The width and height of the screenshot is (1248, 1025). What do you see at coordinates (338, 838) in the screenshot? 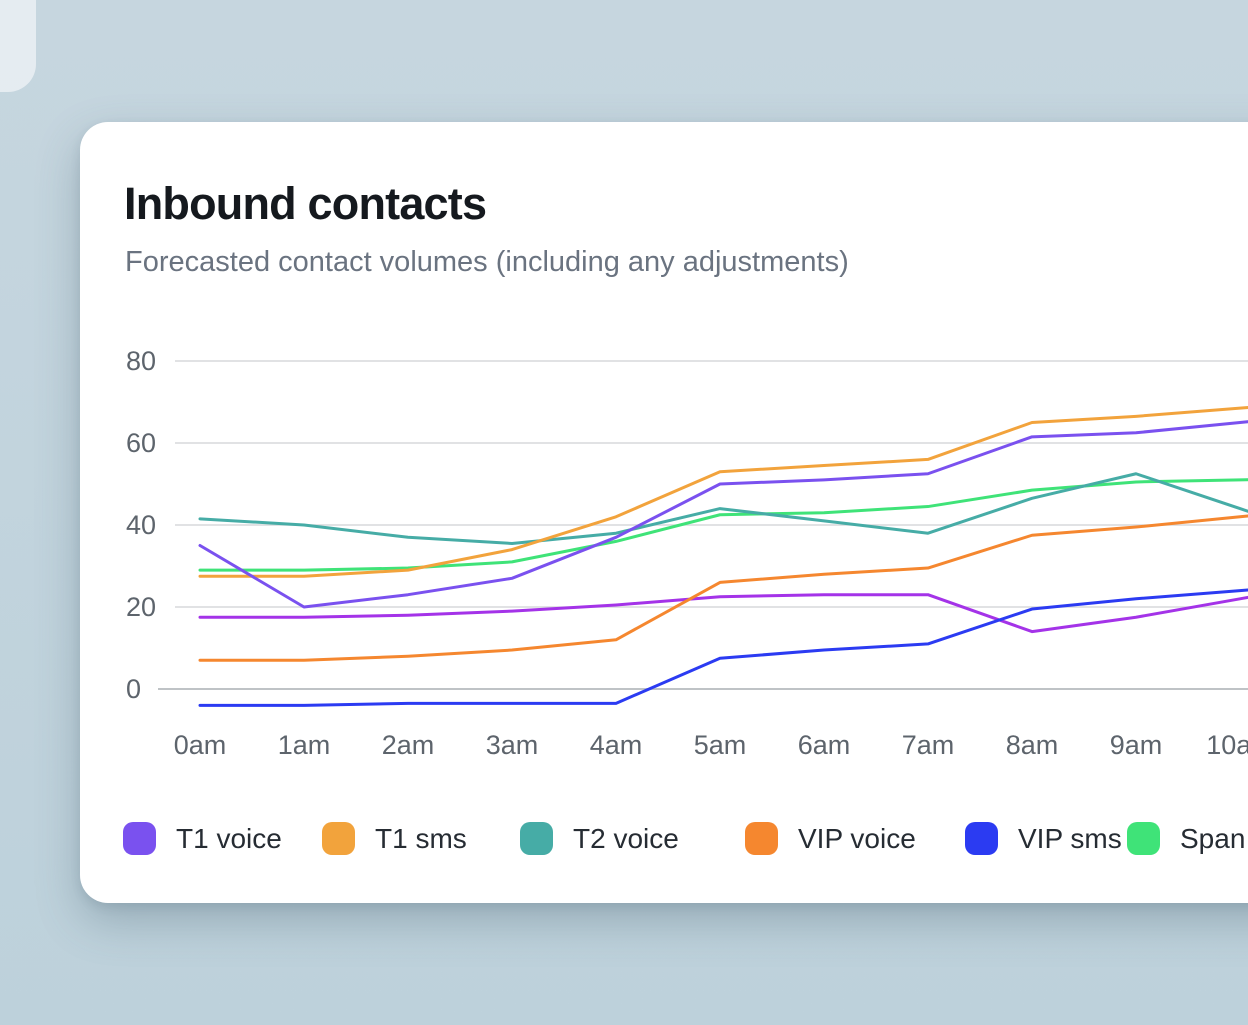
I see `legend-swatch-t1-sms` at bounding box center [338, 838].